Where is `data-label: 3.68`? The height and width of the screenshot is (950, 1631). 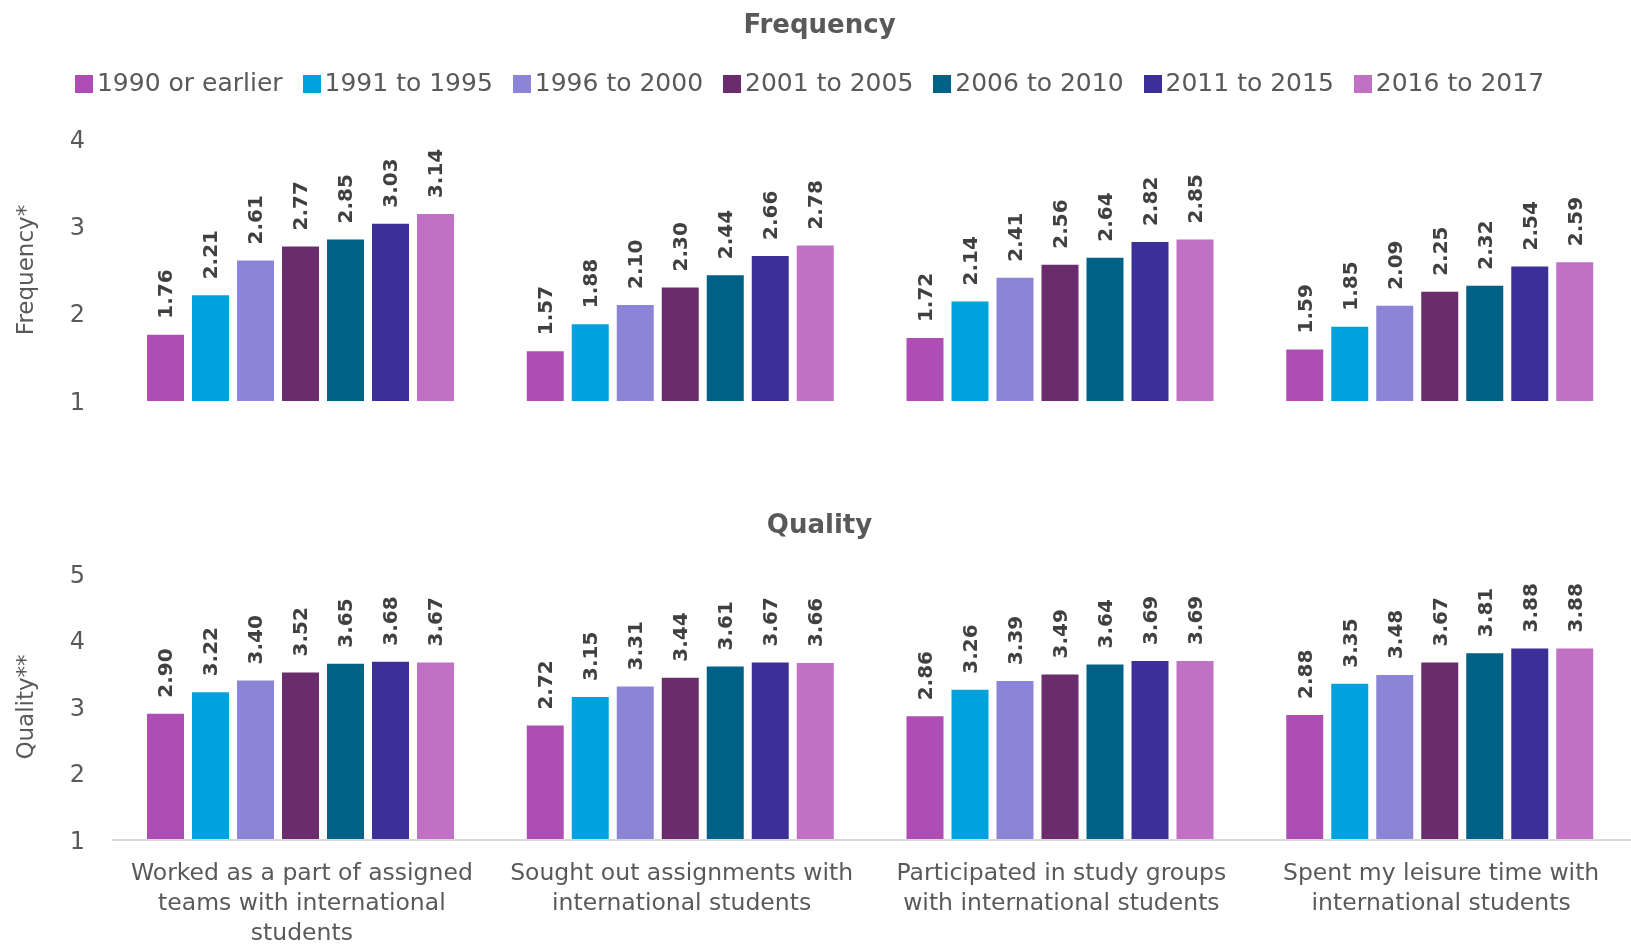
data-label: 3.68 is located at coordinates (390, 621).